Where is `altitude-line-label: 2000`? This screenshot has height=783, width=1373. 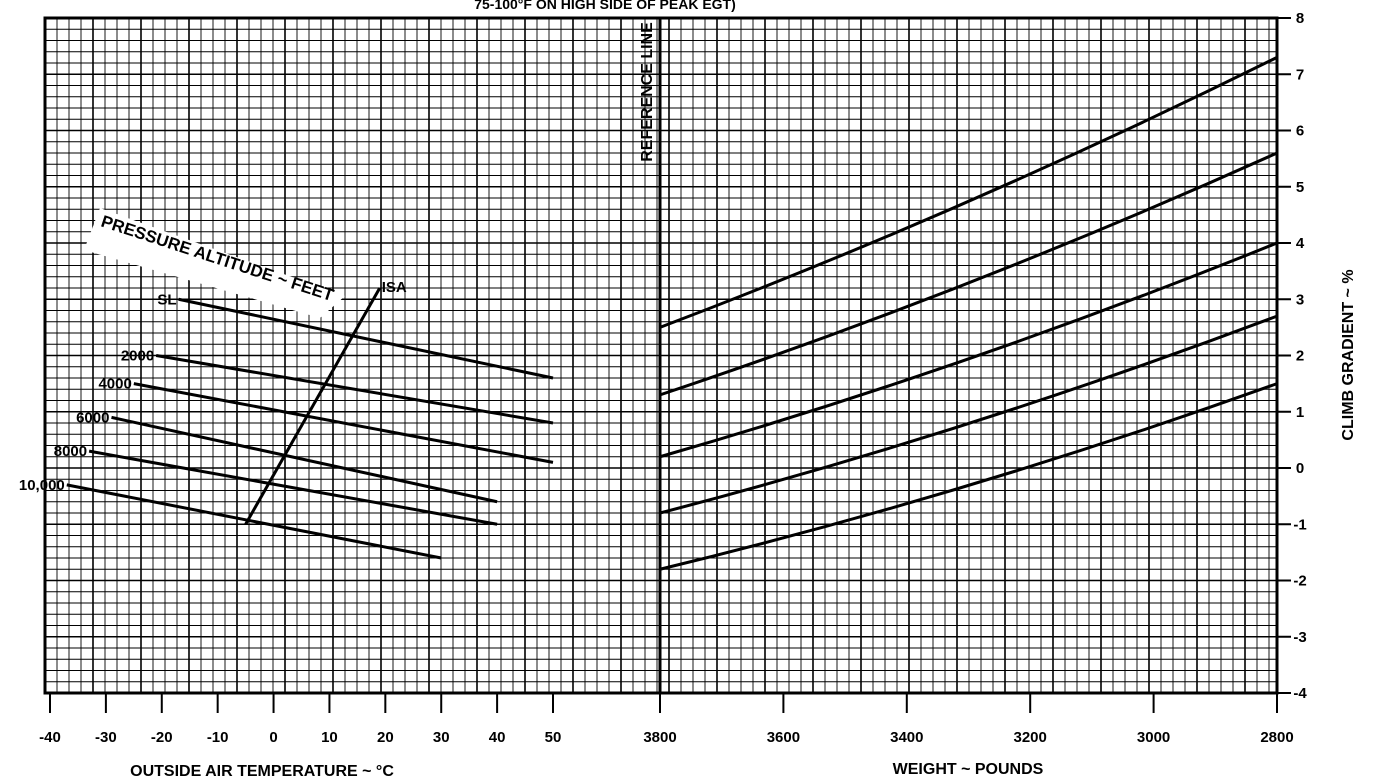 altitude-line-label: 2000 is located at coordinates (137, 356).